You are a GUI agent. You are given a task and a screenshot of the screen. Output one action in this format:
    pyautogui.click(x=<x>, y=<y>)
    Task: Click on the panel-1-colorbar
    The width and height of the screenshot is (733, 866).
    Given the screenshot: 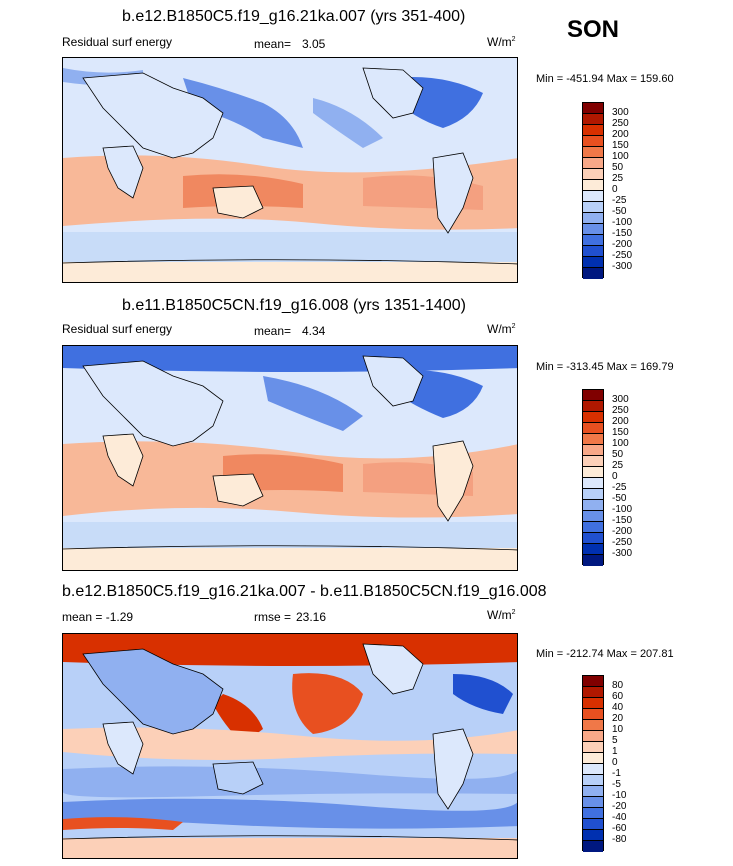 What is the action you would take?
    pyautogui.click(x=593, y=190)
    